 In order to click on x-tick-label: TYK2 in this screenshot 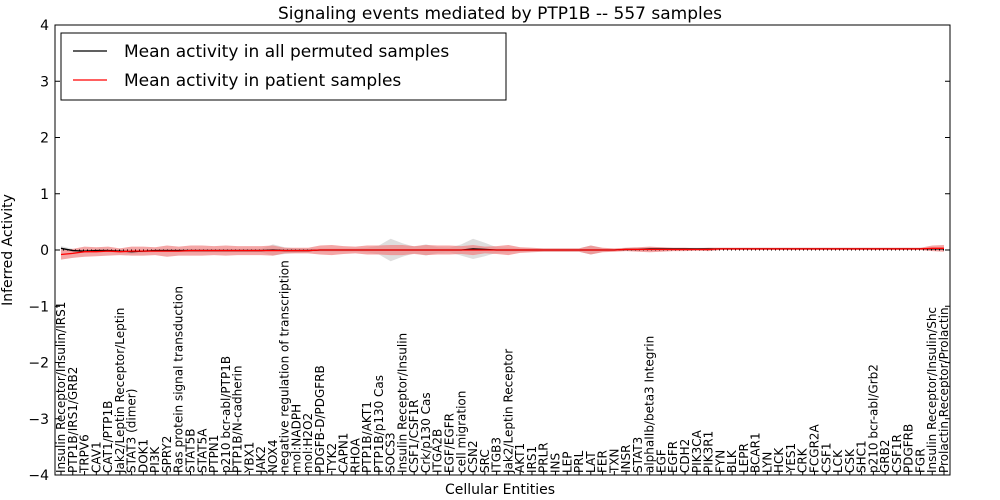, I will do `click(332, 458)`.